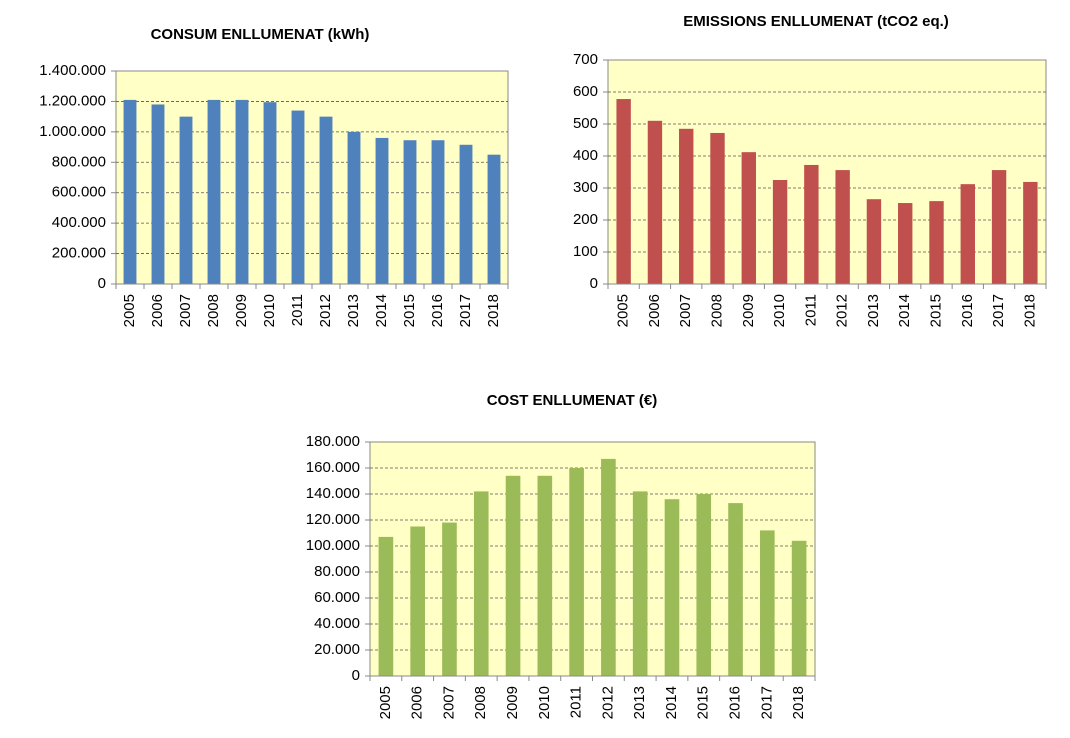 The height and width of the screenshot is (738, 1070). Describe the element at coordinates (79, 253) in the screenshot. I see `y-tick-label: 200.000` at that location.